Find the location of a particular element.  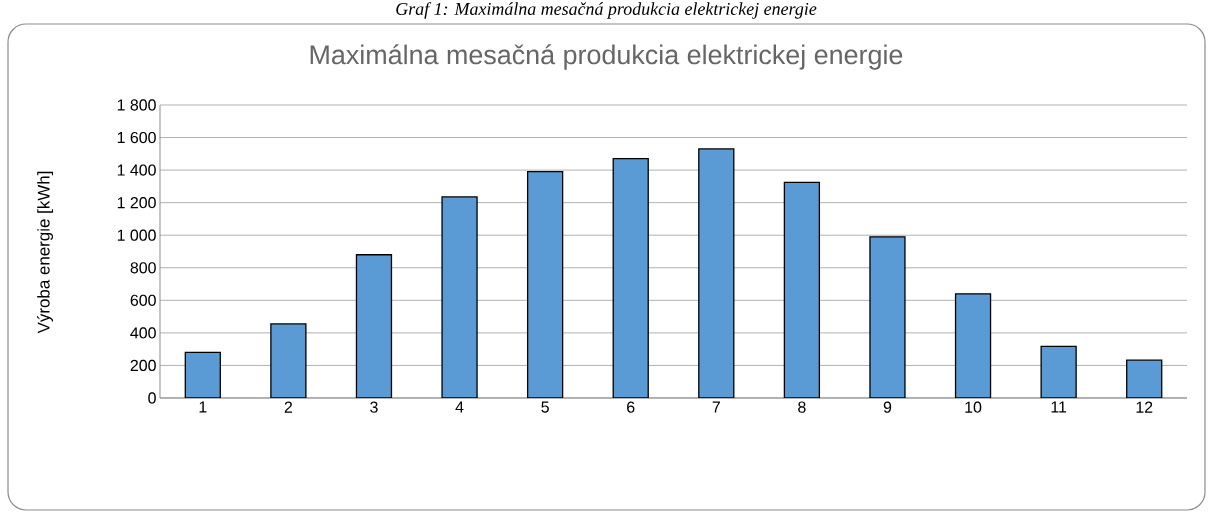

x-tick-label: 8 is located at coordinates (802, 407).